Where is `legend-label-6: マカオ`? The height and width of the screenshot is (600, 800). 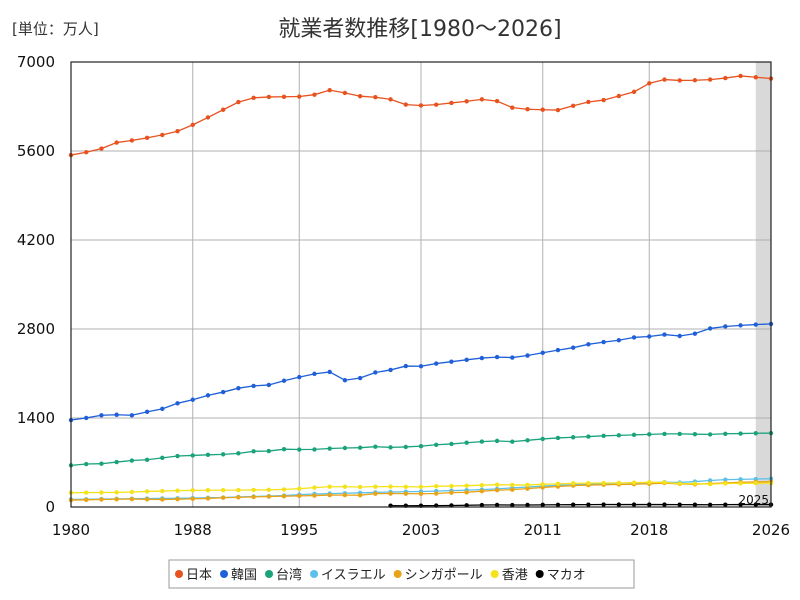 legend-label-6: マカオ is located at coordinates (566, 575).